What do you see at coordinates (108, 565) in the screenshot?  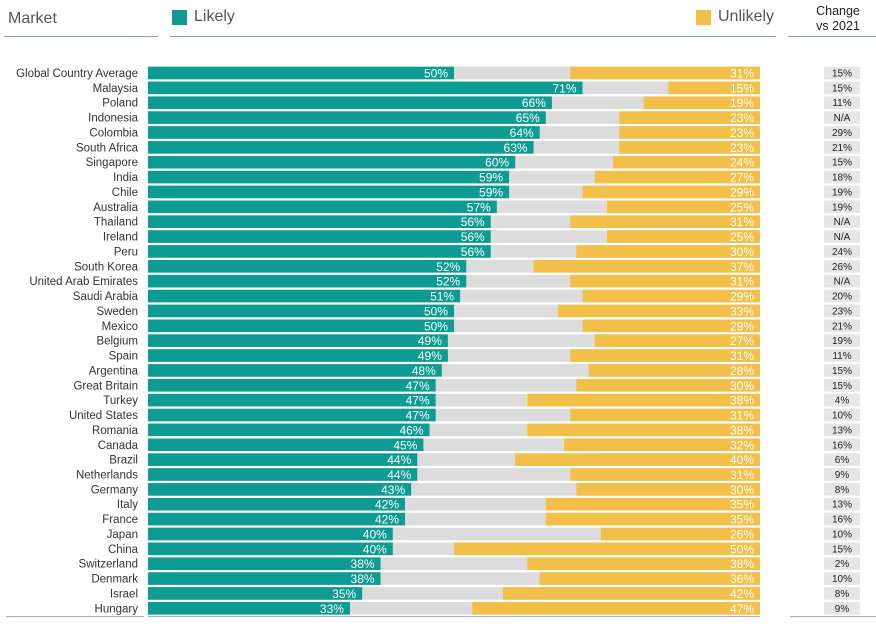 I see `market-label: Switzerland` at bounding box center [108, 565].